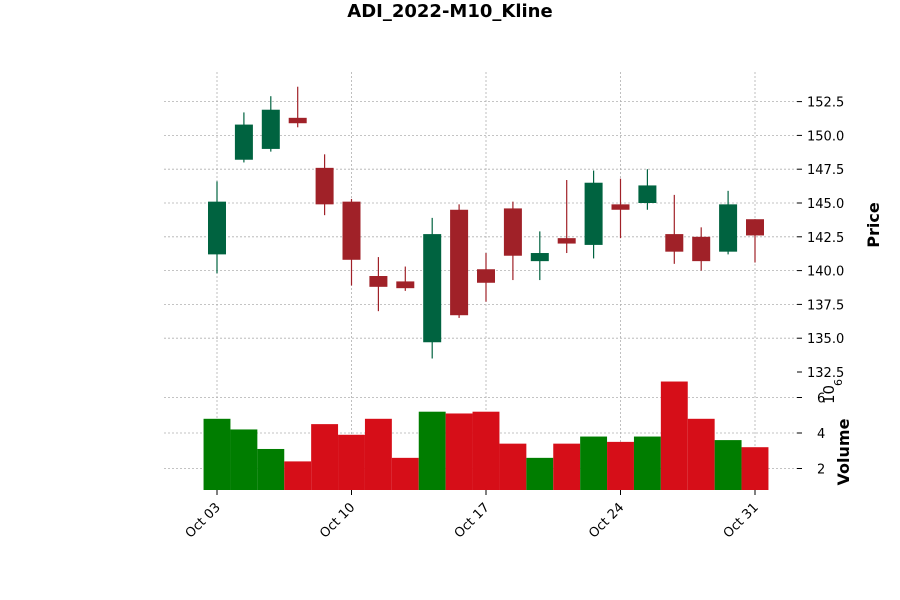 This screenshot has width=900, height=600. I want to click on volume-axis-label: Volume, so click(843, 451).